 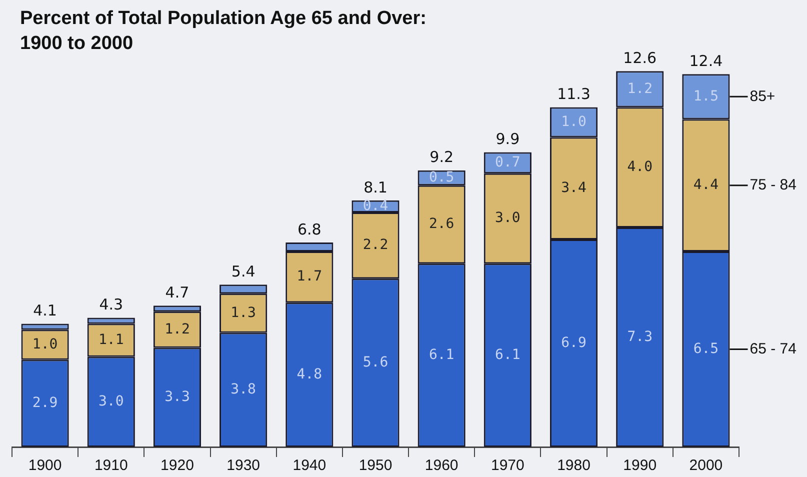 I want to click on x-tick-label: 1930, so click(x=243, y=465).